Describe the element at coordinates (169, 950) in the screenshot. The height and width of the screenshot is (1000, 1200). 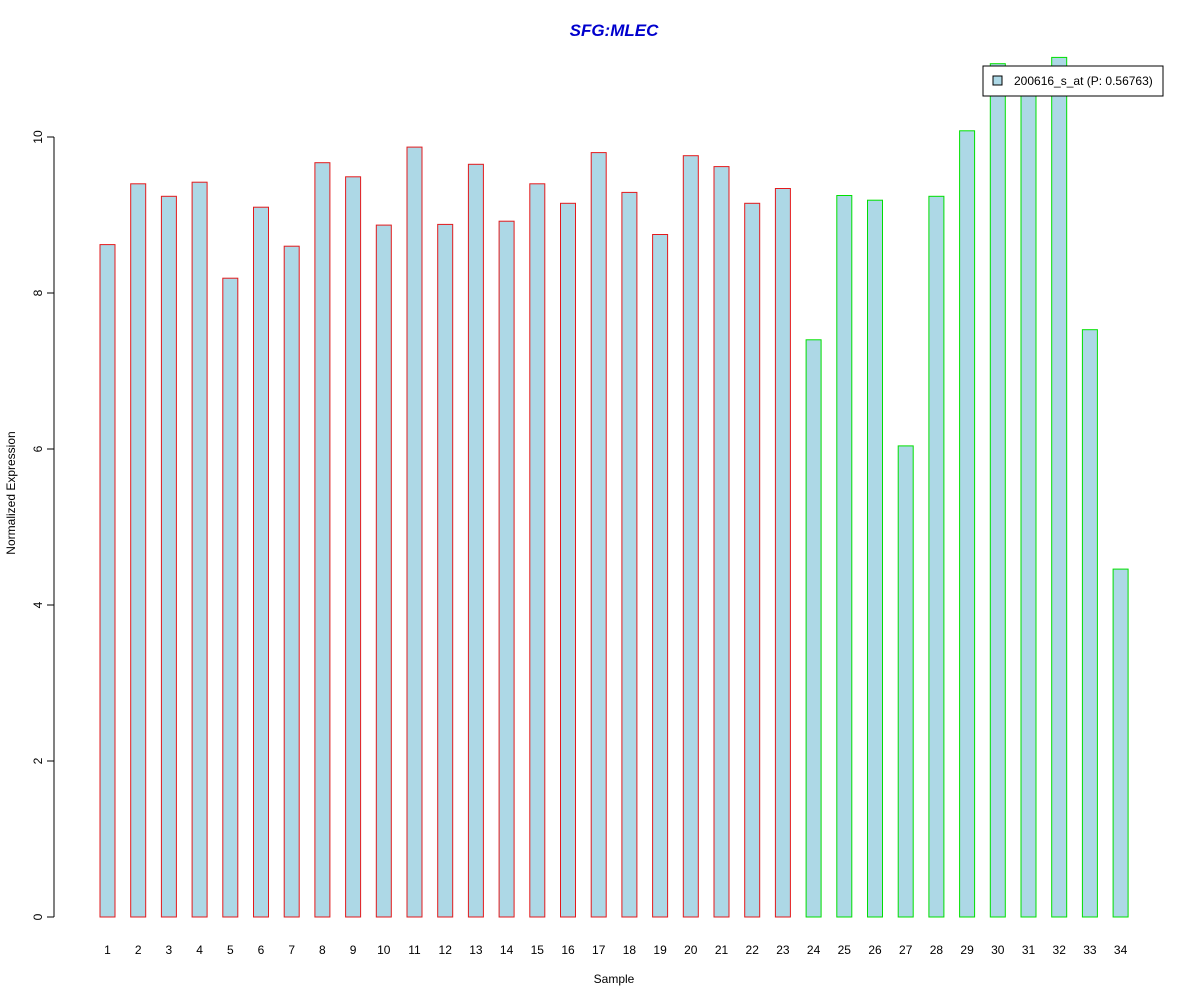
I see `x-tick-label: 3` at that location.